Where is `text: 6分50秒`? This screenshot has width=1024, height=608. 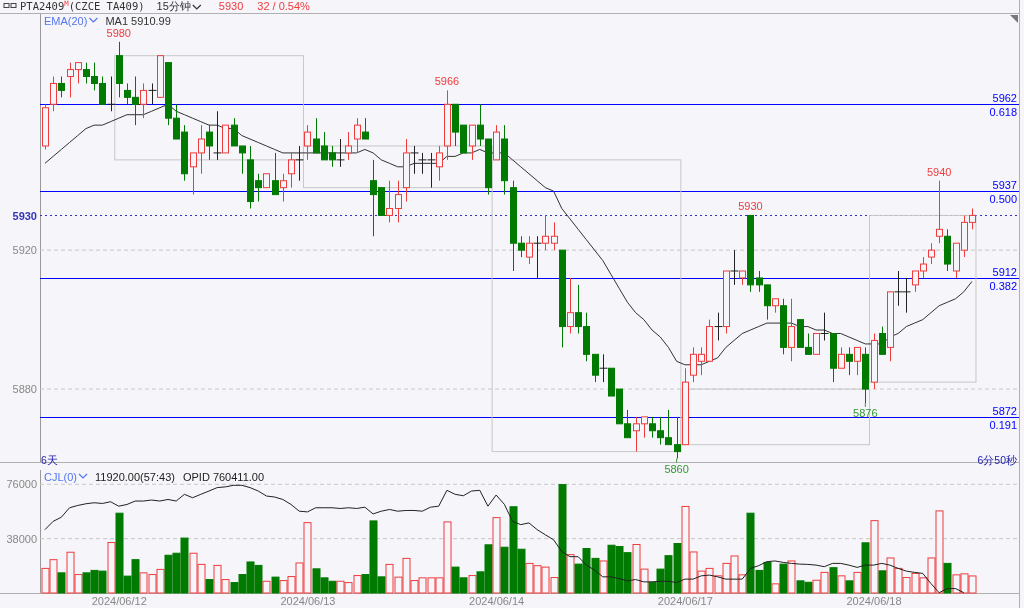 text: 6分50秒 is located at coordinates (997, 460).